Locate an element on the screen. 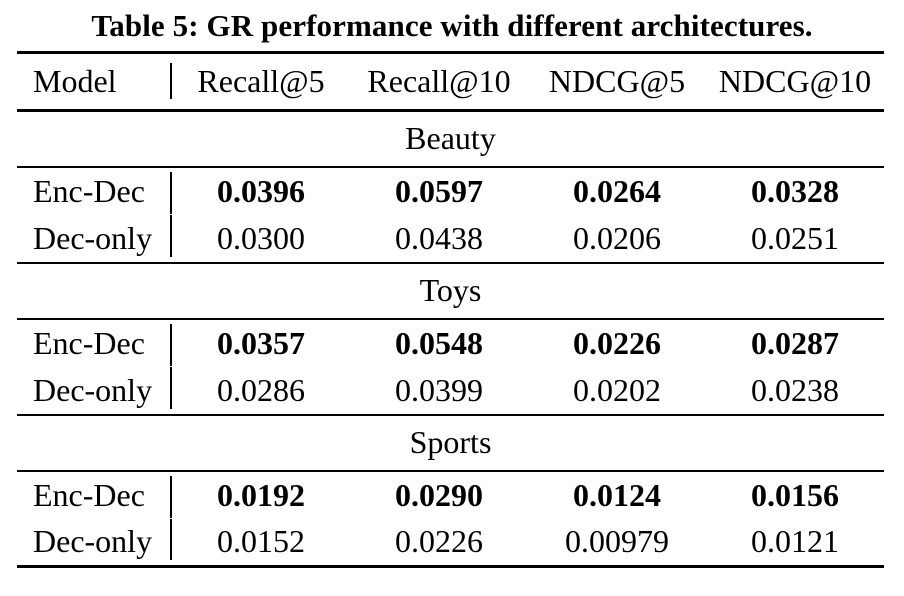 This screenshot has width=904, height=596. metric-cell: 0.0286 is located at coordinates (261, 391).